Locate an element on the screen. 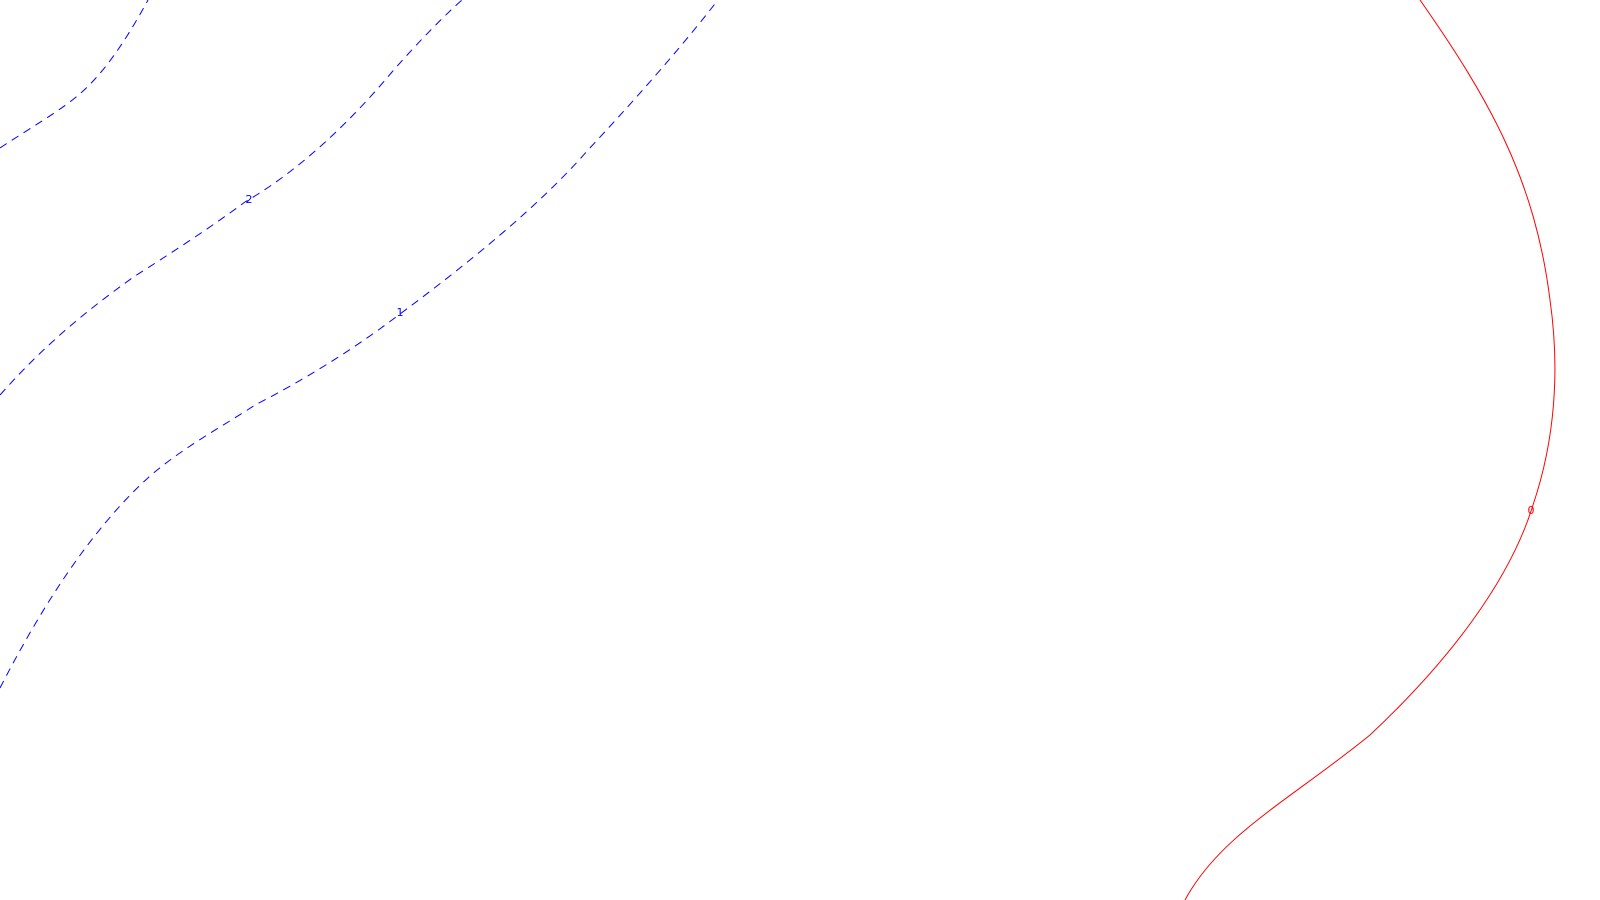 This screenshot has height=900, width=1600. contour-label-0: 0 is located at coordinates (1531, 510).